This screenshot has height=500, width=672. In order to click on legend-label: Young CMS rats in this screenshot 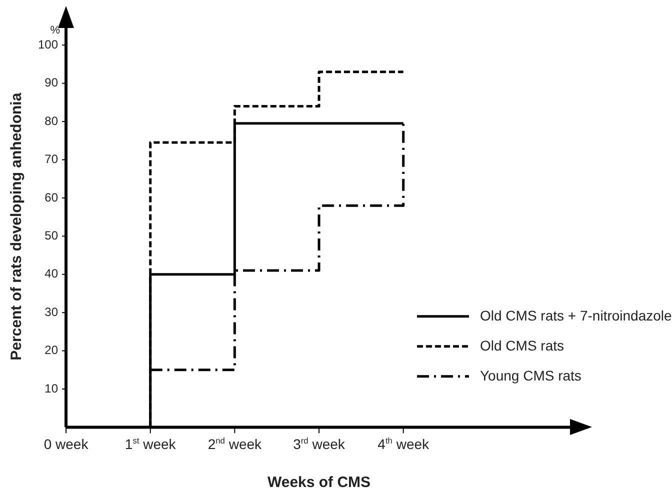, I will do `click(531, 375)`.